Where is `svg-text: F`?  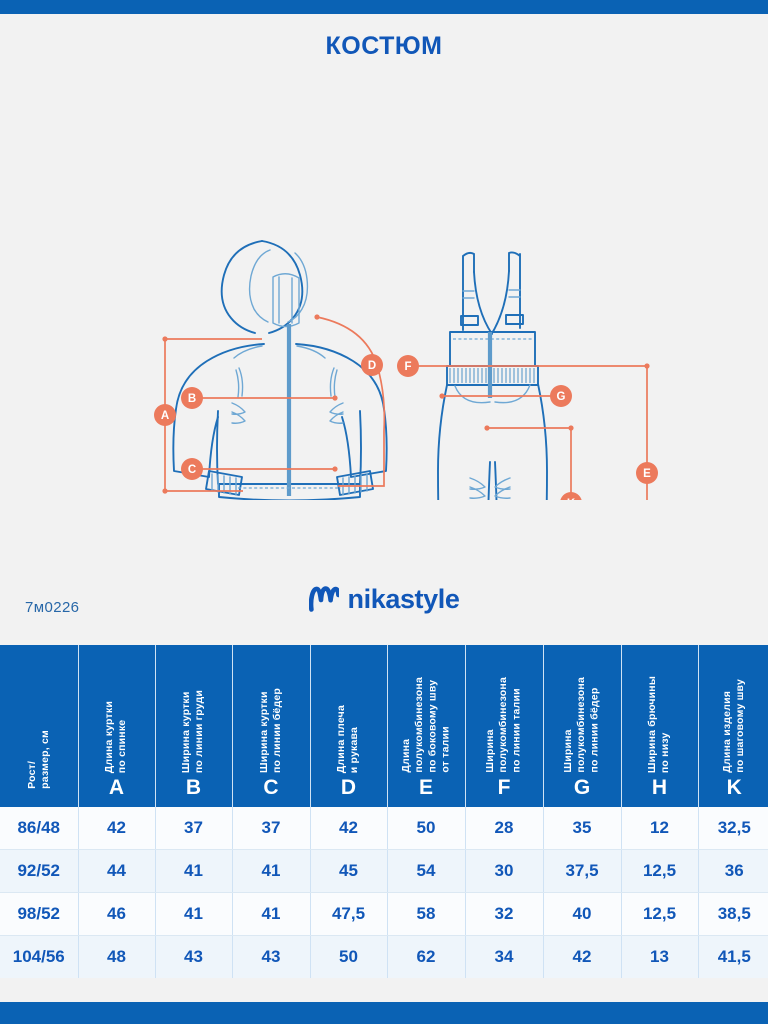
svg-text: F is located at coordinates (407, 367).